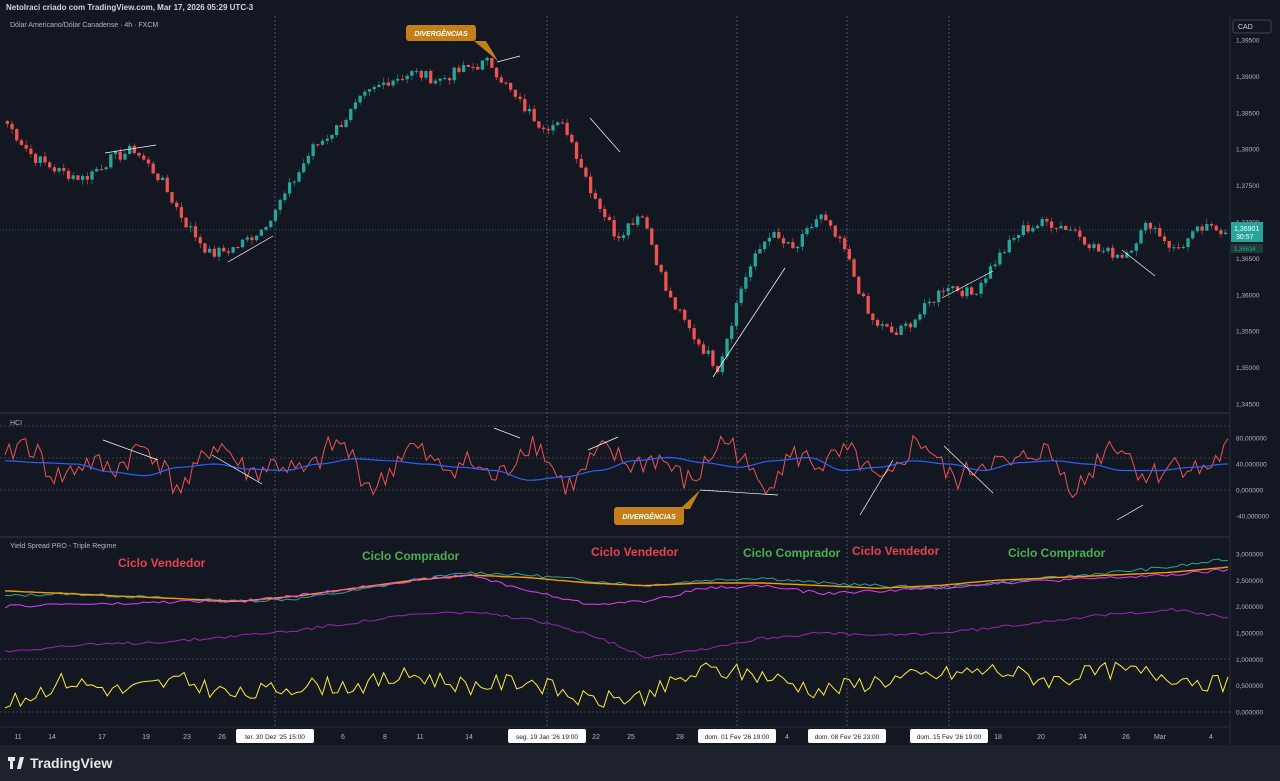 The height and width of the screenshot is (781, 1280). Describe the element at coordinates (1248, 41) in the screenshot. I see `price-axis-label: 1,39500` at that location.